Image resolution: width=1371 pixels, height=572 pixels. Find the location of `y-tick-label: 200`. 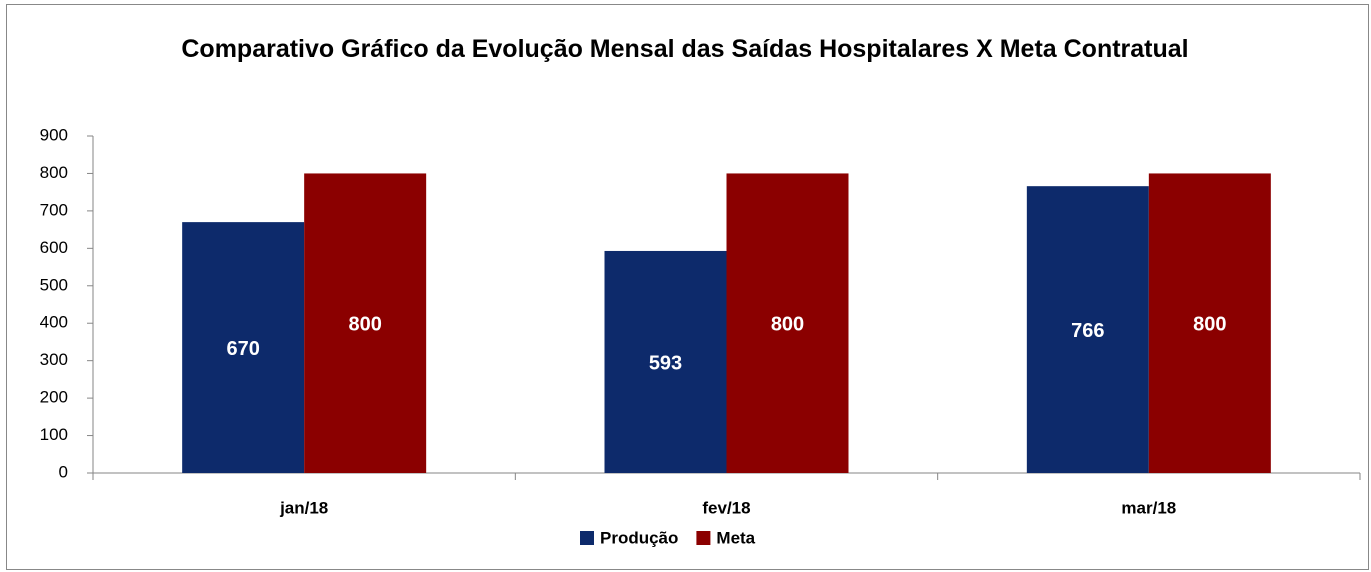

y-tick-label: 200 is located at coordinates (54, 397).